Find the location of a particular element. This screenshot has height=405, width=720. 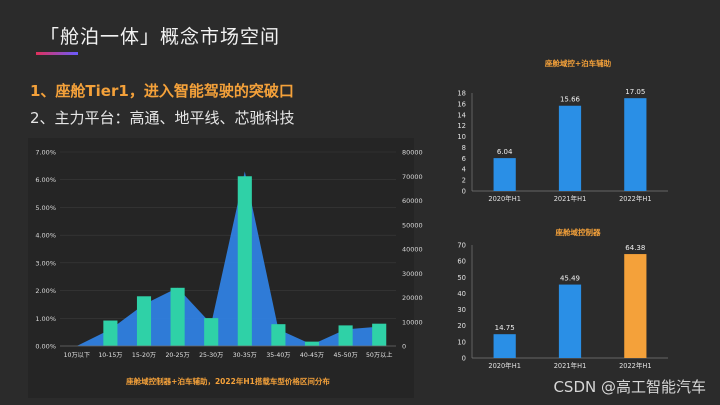

left-axis-tick-label: 7.00% is located at coordinates (45, 153).